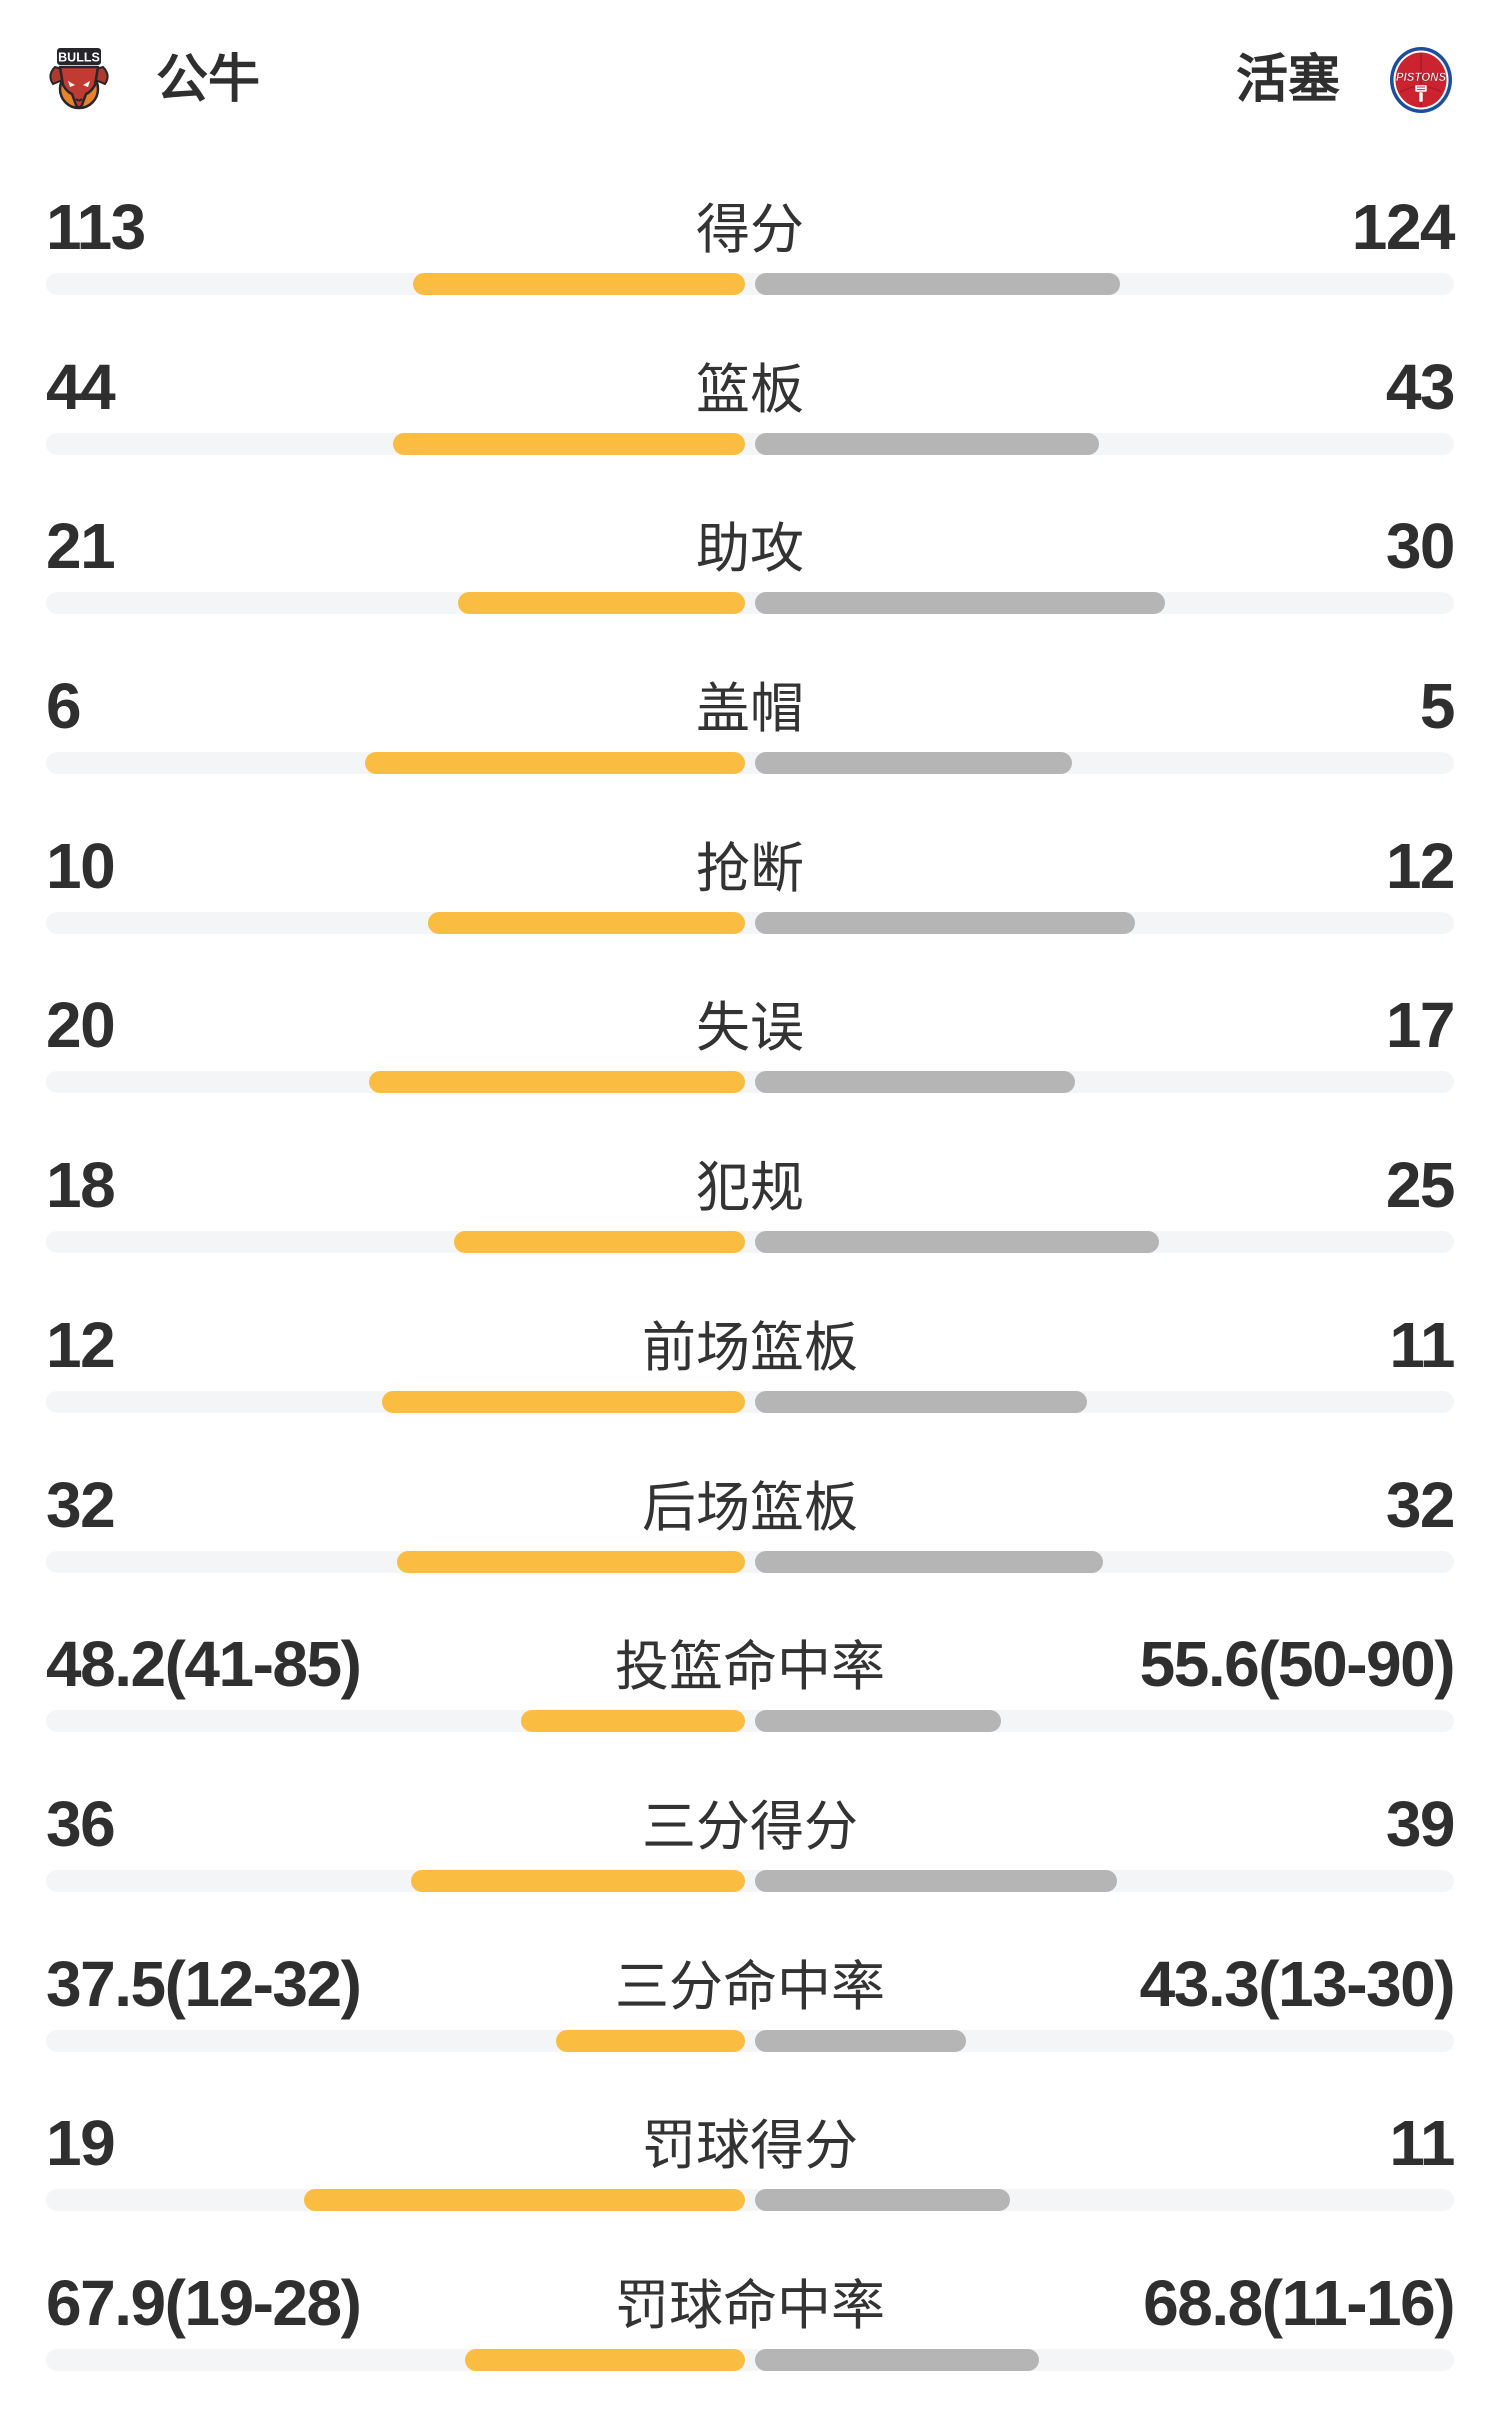 This screenshot has width=1500, height=2413. Describe the element at coordinates (1420, 546) in the screenshot. I see `stat-value-right: 30` at that location.